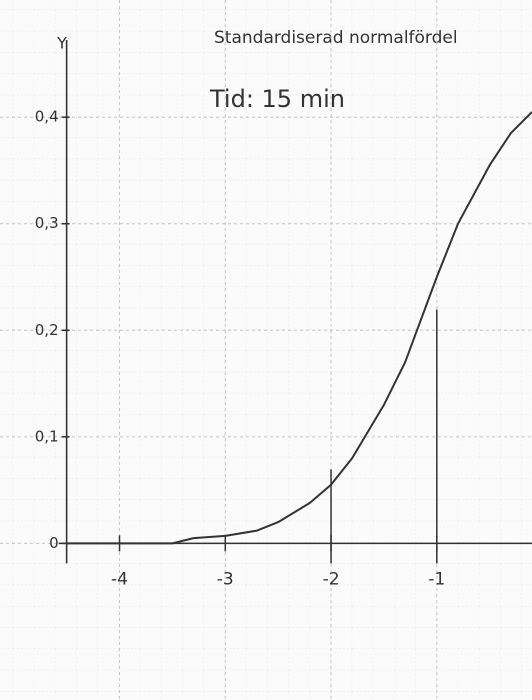 Image resolution: width=532 pixels, height=700 pixels. I want to click on chart-title: Standardiserad normalfördel, so click(336, 38).